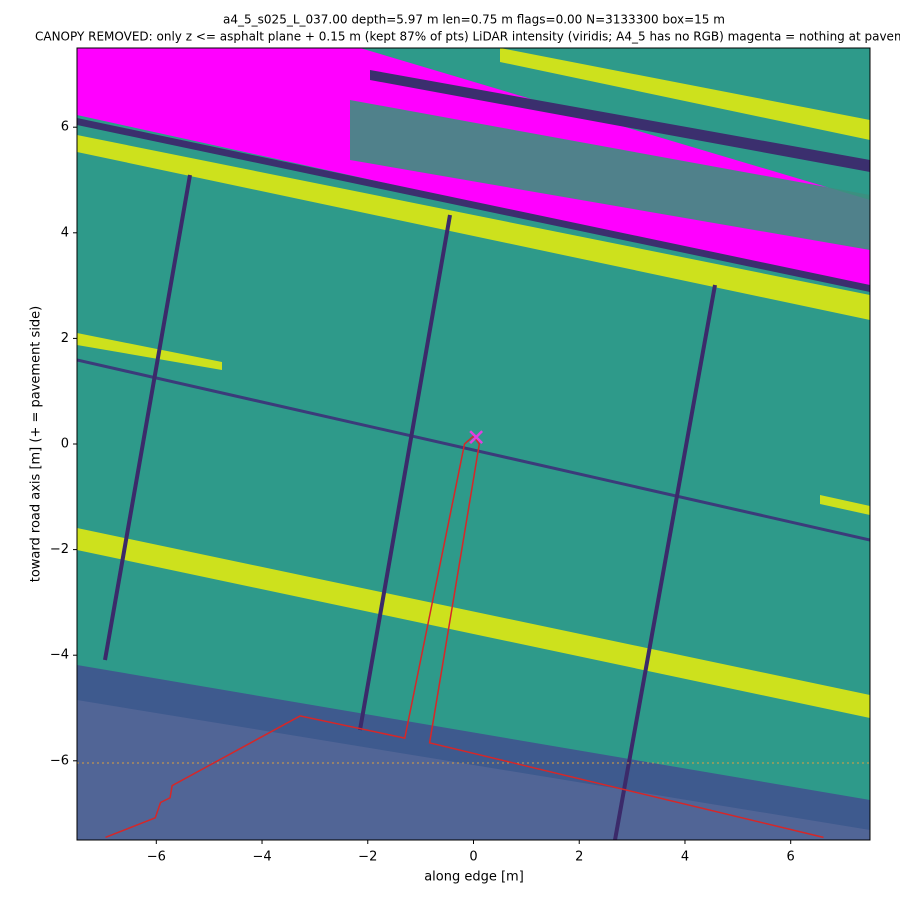 The height and width of the screenshot is (900, 900). What do you see at coordinates (59, 655) in the screenshot?
I see `y-tick-label: −4` at bounding box center [59, 655].